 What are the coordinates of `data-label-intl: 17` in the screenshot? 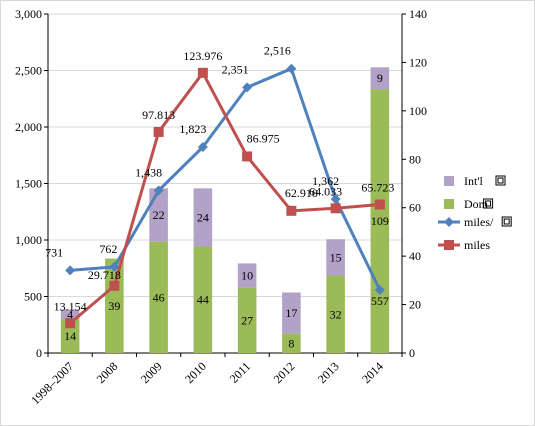 It's located at (291, 313).